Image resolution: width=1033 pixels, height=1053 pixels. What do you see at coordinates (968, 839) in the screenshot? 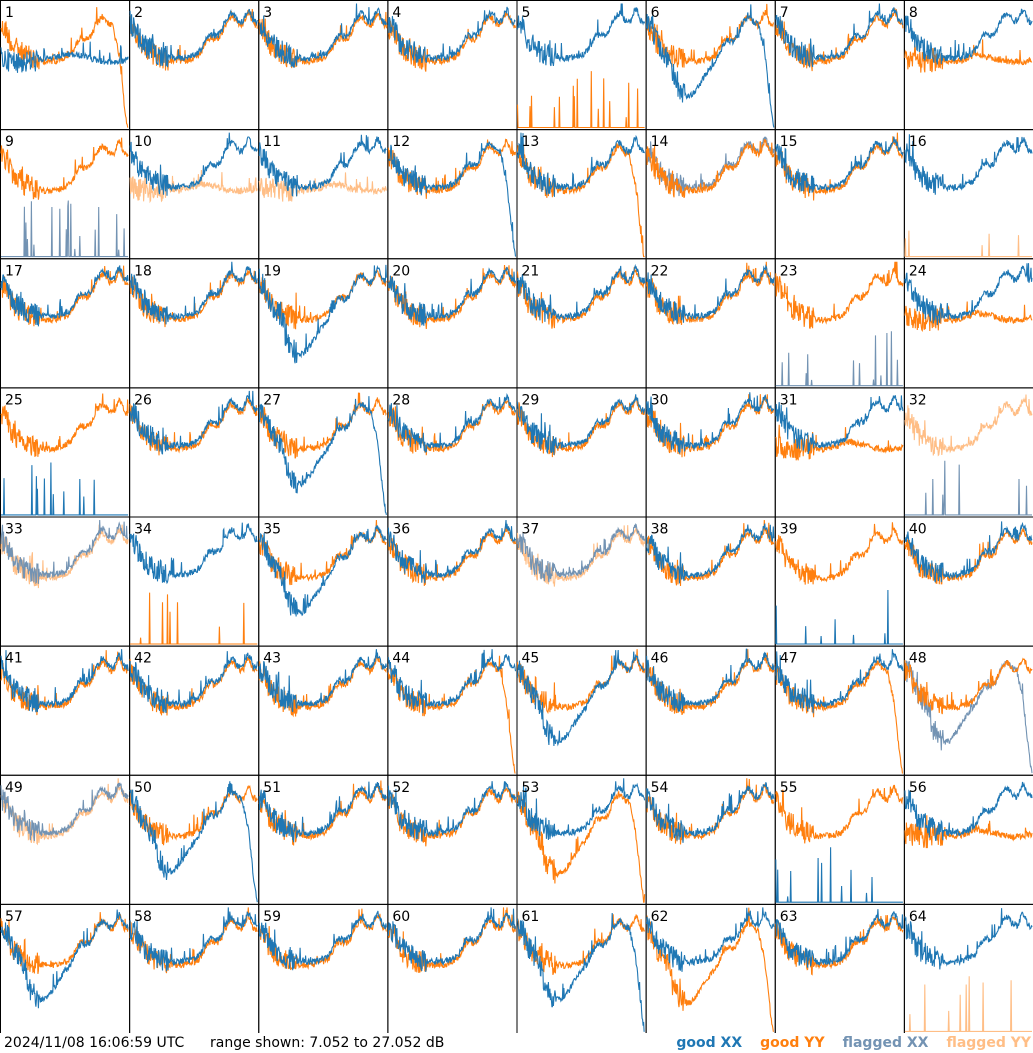
I see `panel-56: 56` at bounding box center [968, 839].